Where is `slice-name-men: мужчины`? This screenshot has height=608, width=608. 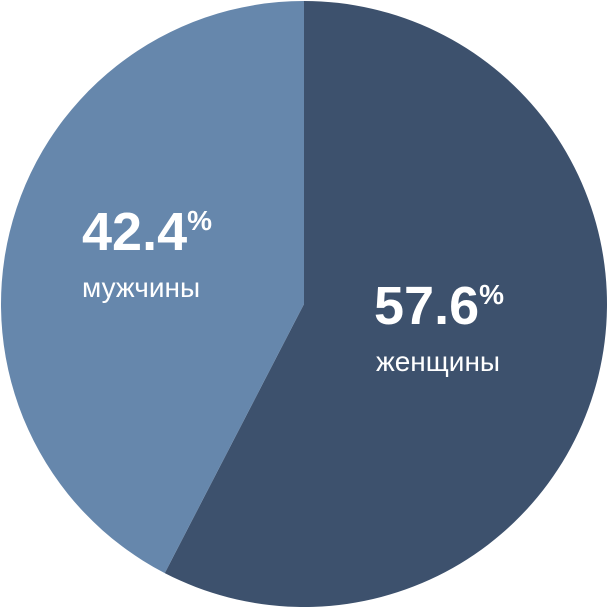 slice-name-men: мужчины is located at coordinates (141, 287).